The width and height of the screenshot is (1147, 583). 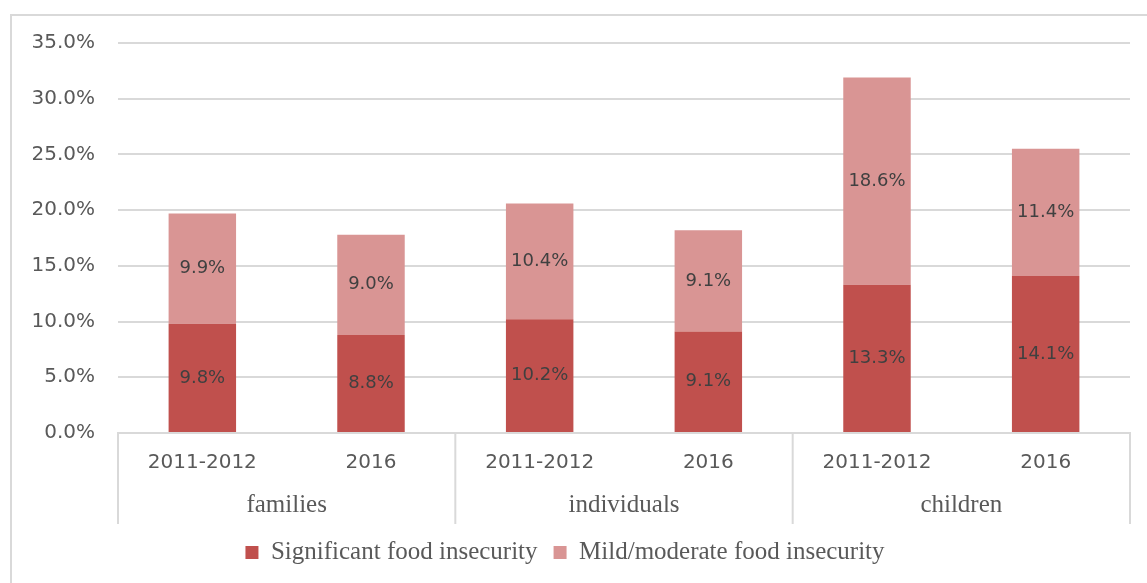 I want to click on data-label: 8.8%, so click(x=371, y=382).